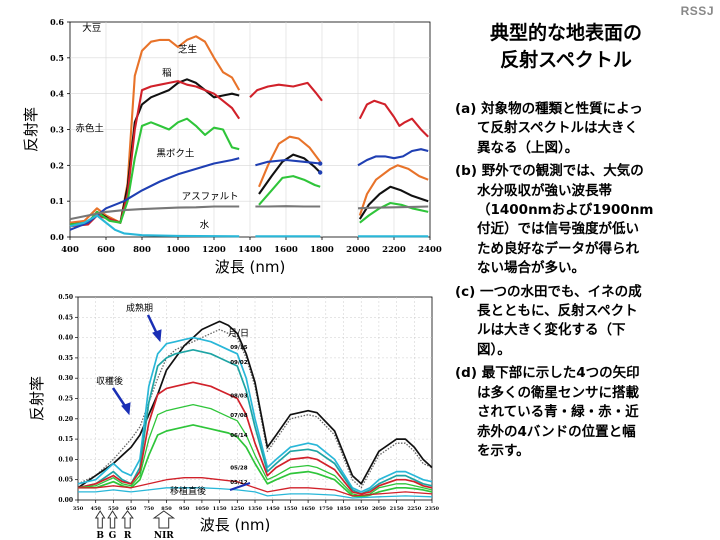 This screenshot has height=540, width=720. Describe the element at coordinates (548, 291) in the screenshot. I see `note-c-line: (c) 一つの水田でも、イネの成` at that location.